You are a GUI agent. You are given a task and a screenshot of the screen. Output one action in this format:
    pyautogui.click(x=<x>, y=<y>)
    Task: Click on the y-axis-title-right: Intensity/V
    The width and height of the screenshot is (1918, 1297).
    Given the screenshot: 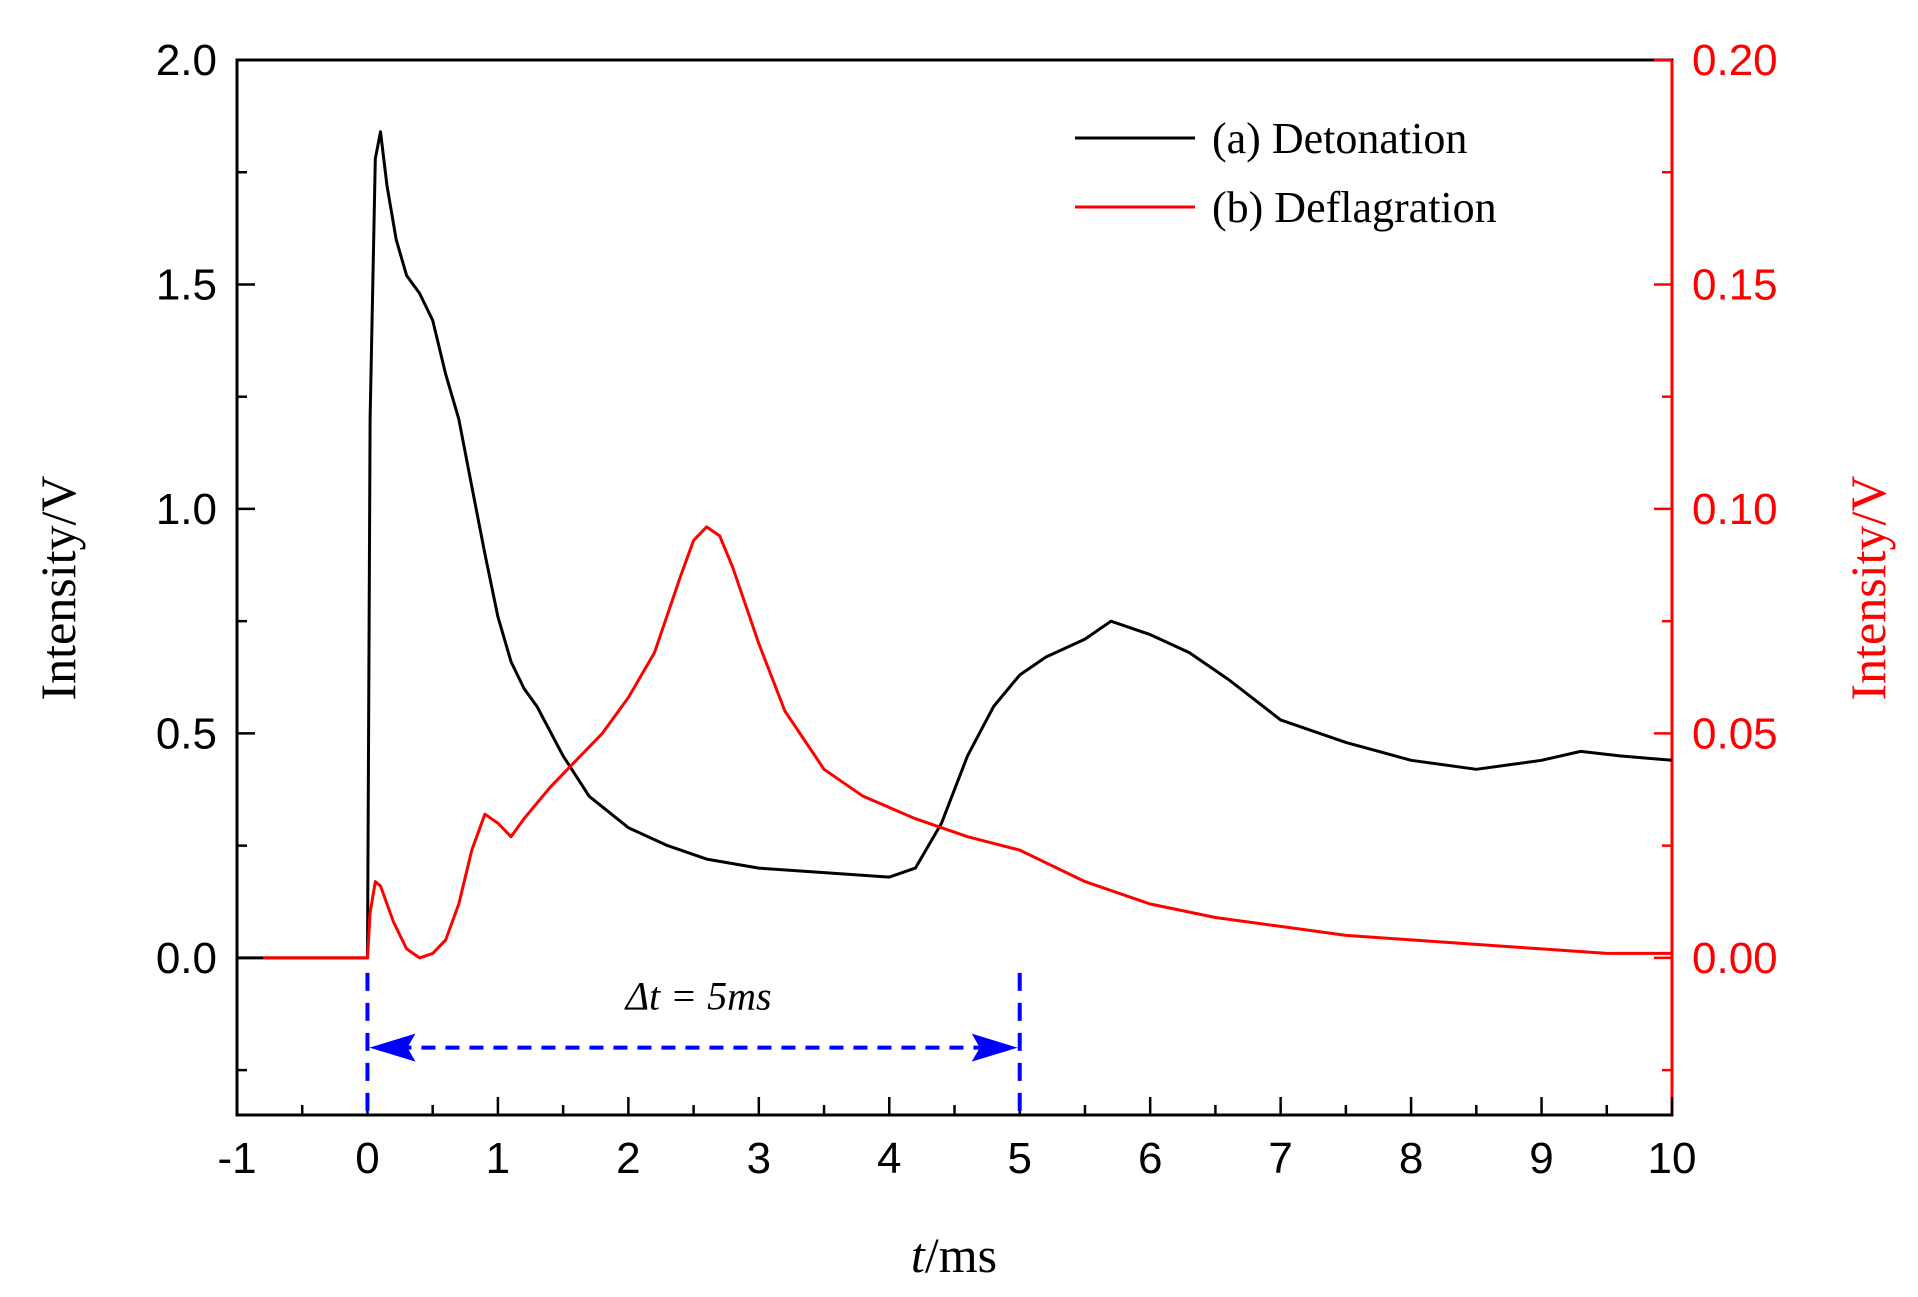 What is the action you would take?
    pyautogui.click(x=1868, y=588)
    